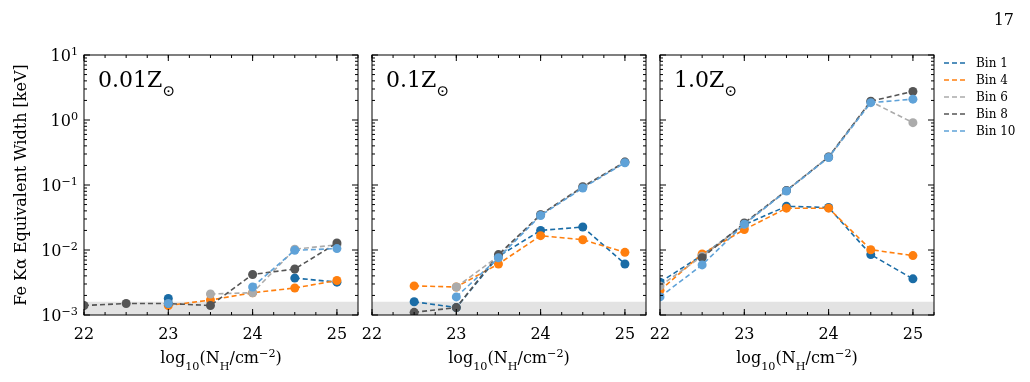 The width and height of the screenshot is (1030, 382). I want to click on y-axis-title: Fe Kα Equivalent Width [keV], so click(20, 185).